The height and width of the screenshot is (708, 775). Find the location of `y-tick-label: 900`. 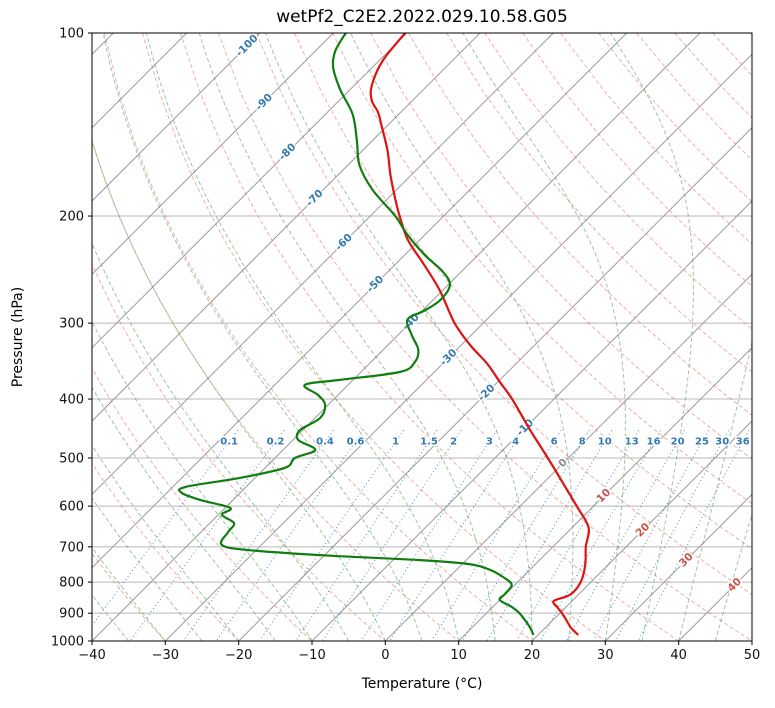

y-tick-label: 900 is located at coordinates (71, 614).